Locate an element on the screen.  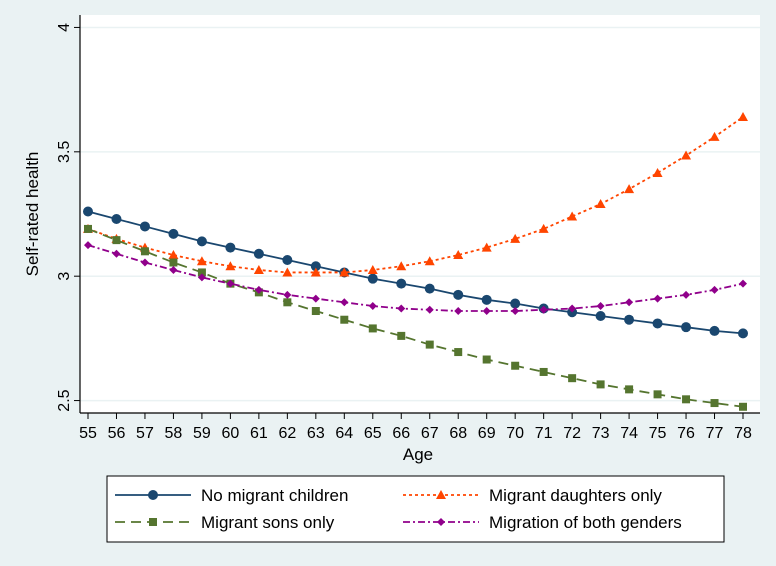
x-tick-label: 72 is located at coordinates (572, 433).